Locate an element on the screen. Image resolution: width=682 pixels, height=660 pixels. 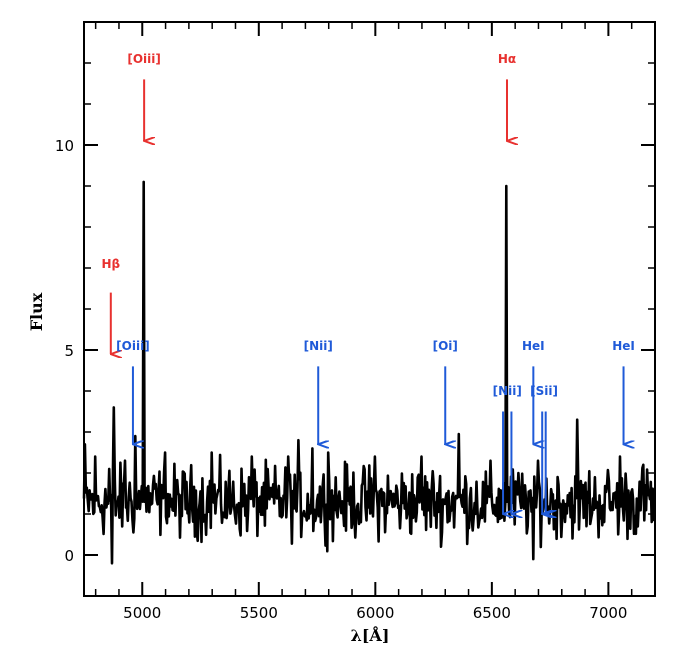
y-tick-label: 5 is located at coordinates (69, 351).